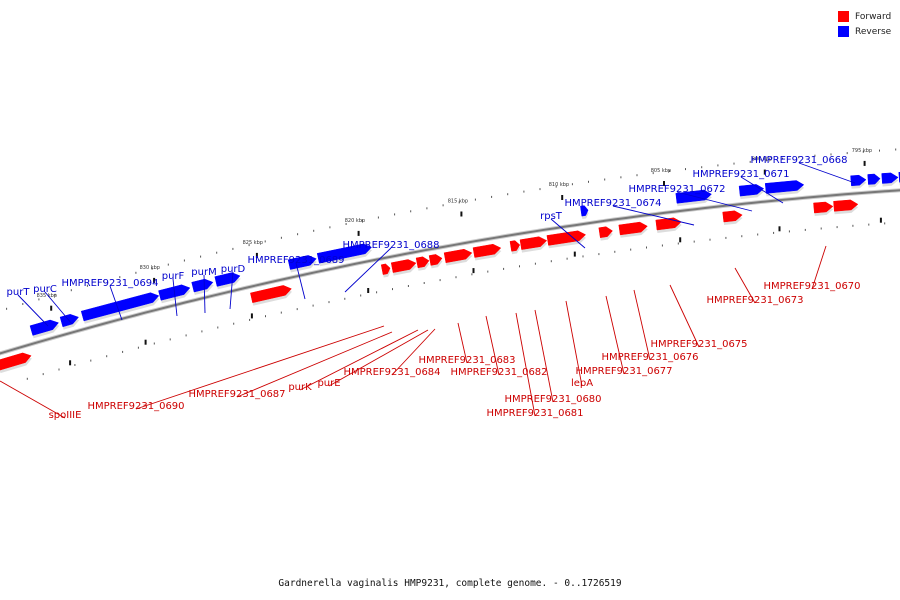  Describe the element at coordinates (328, 383) in the screenshot. I see `forward-gene-label: purE` at that location.